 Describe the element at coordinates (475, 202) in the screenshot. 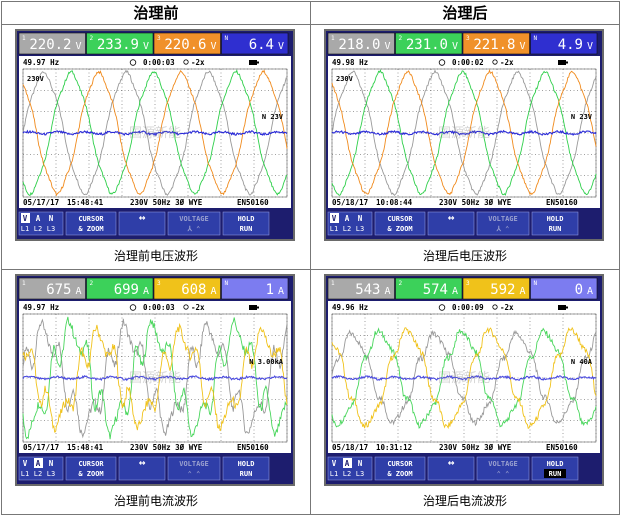

I see `config: 230V 50Hz 3Ø WYE` at that location.